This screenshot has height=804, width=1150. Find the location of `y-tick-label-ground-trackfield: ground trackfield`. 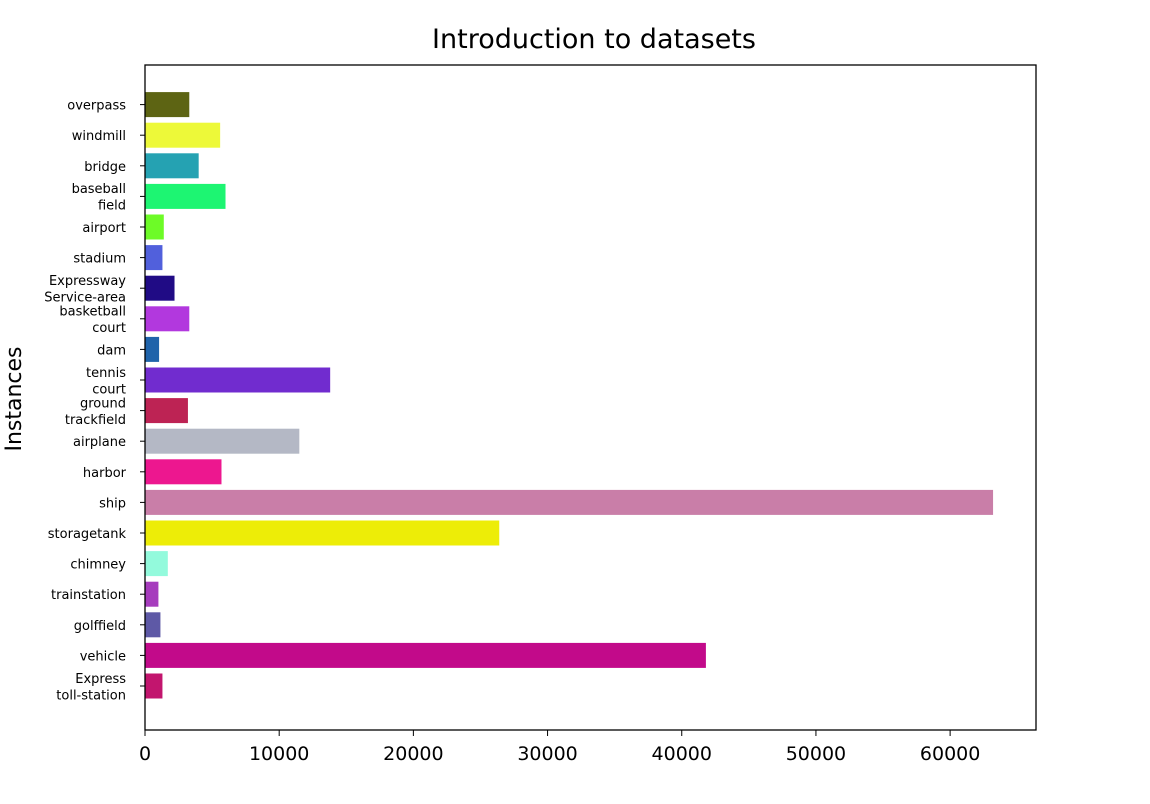

y-tick-label-ground-trackfield: ground trackfield is located at coordinates (95, 412).